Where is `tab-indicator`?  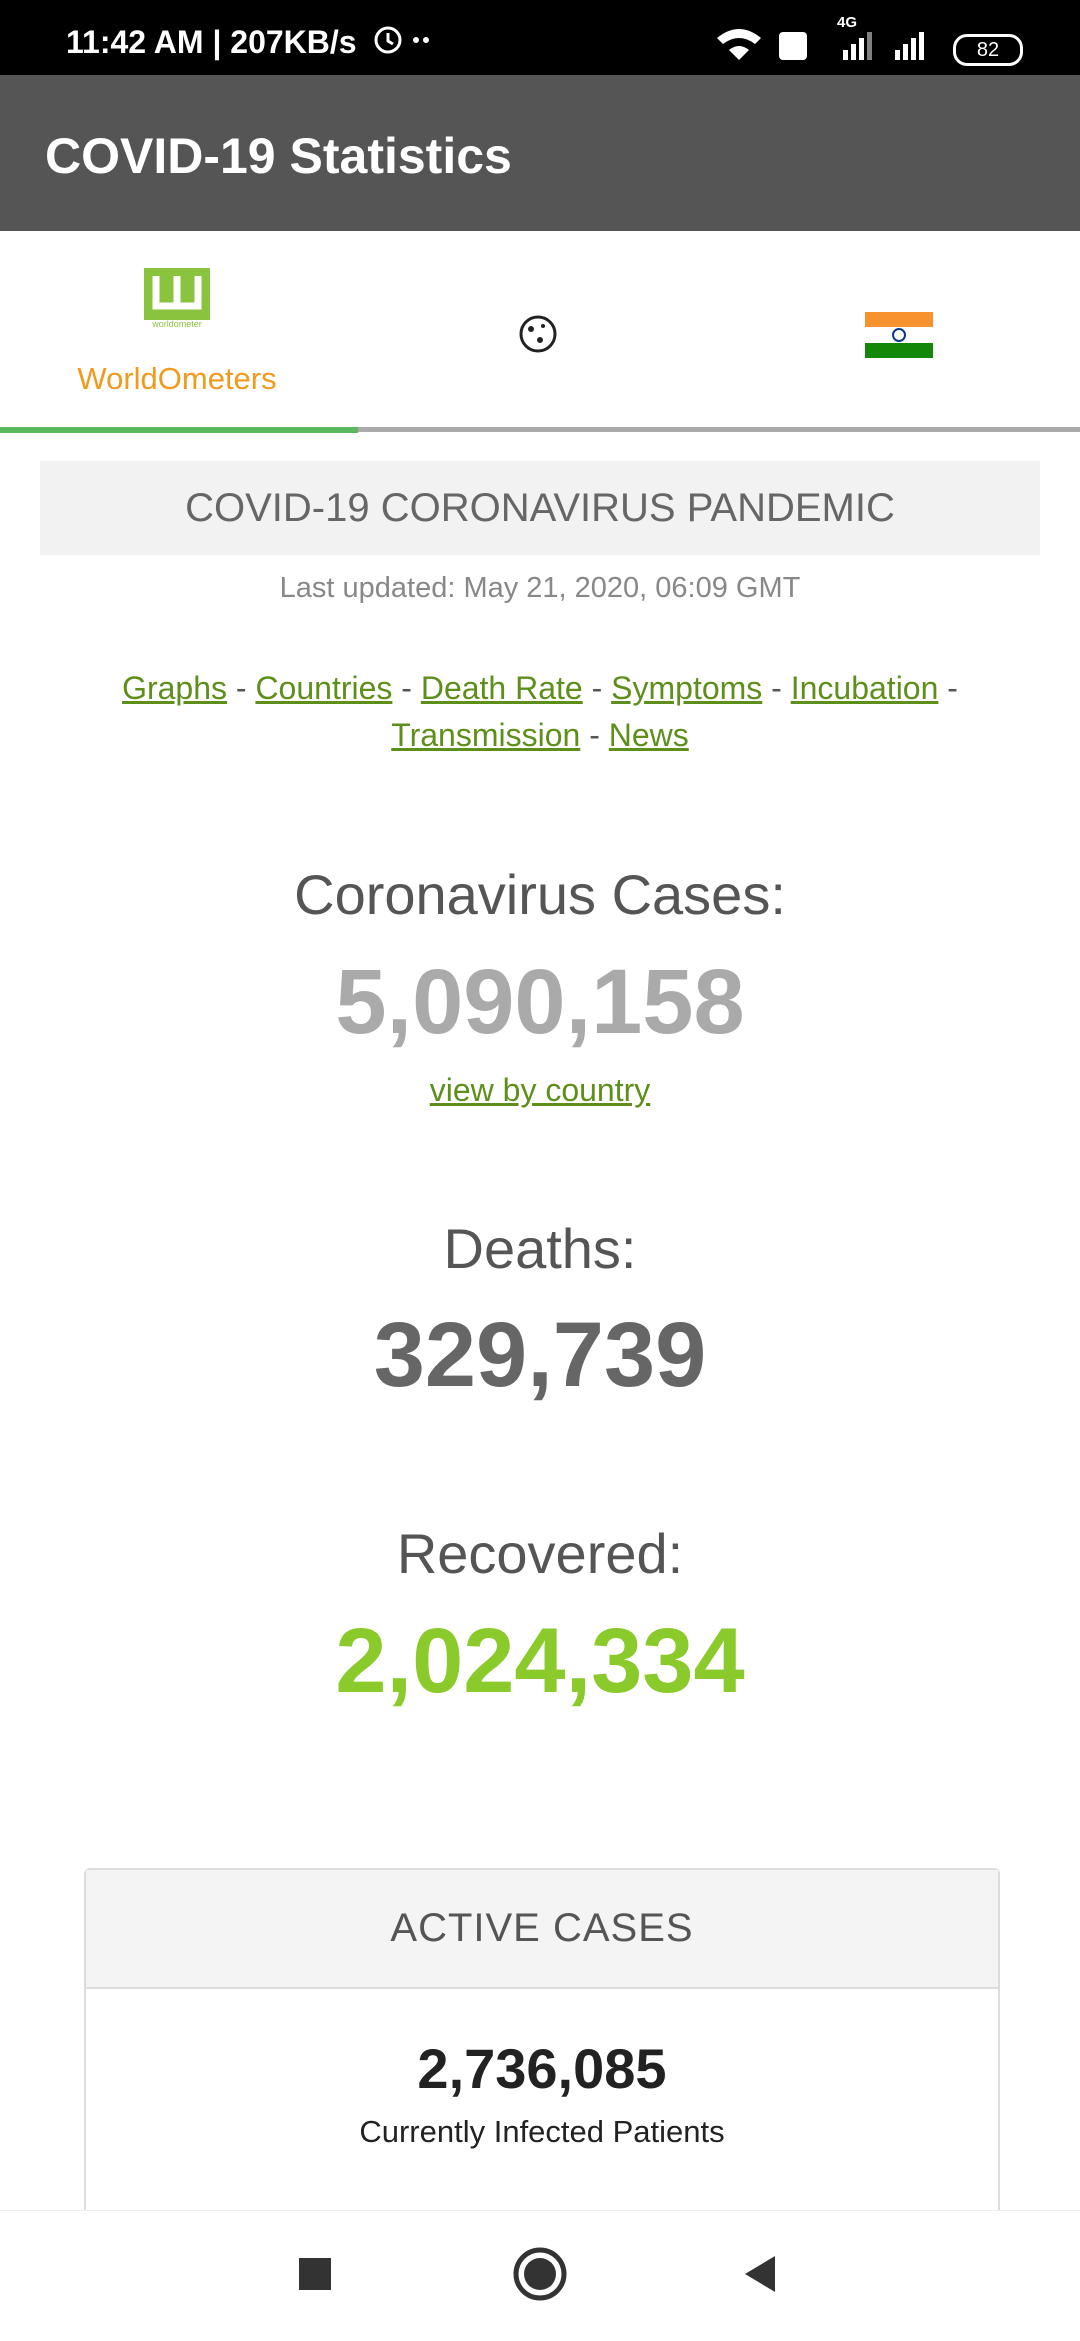
tab-indicator is located at coordinates (179, 430).